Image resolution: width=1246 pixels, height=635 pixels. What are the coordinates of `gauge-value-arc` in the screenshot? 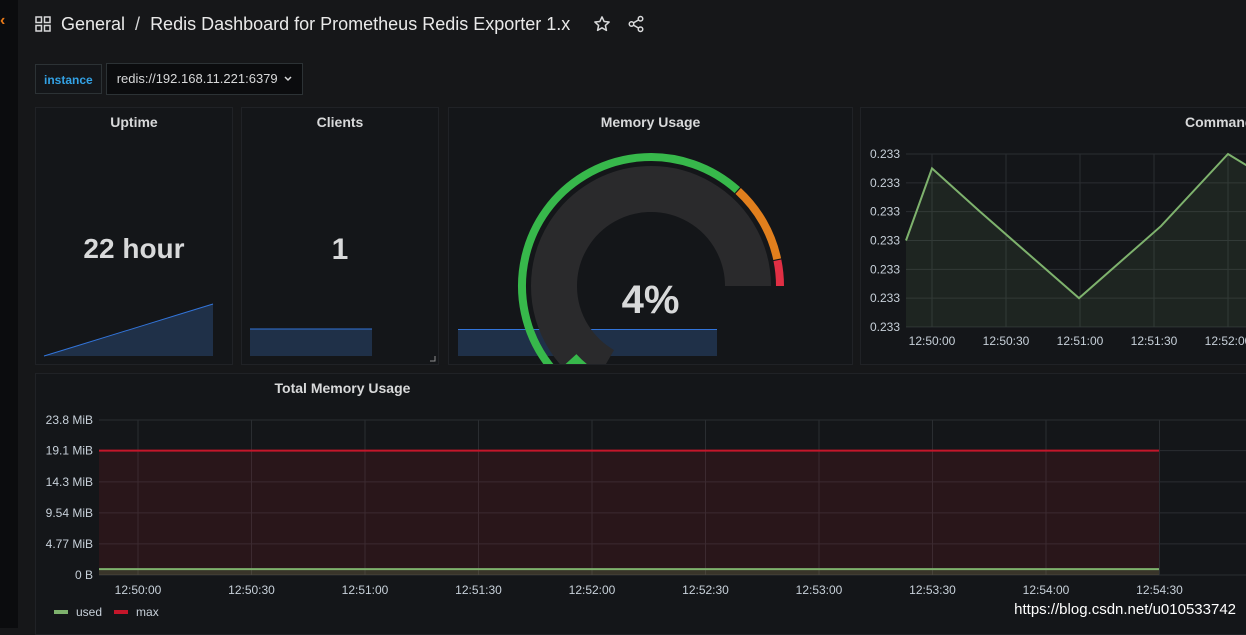 It's located at (576, 358).